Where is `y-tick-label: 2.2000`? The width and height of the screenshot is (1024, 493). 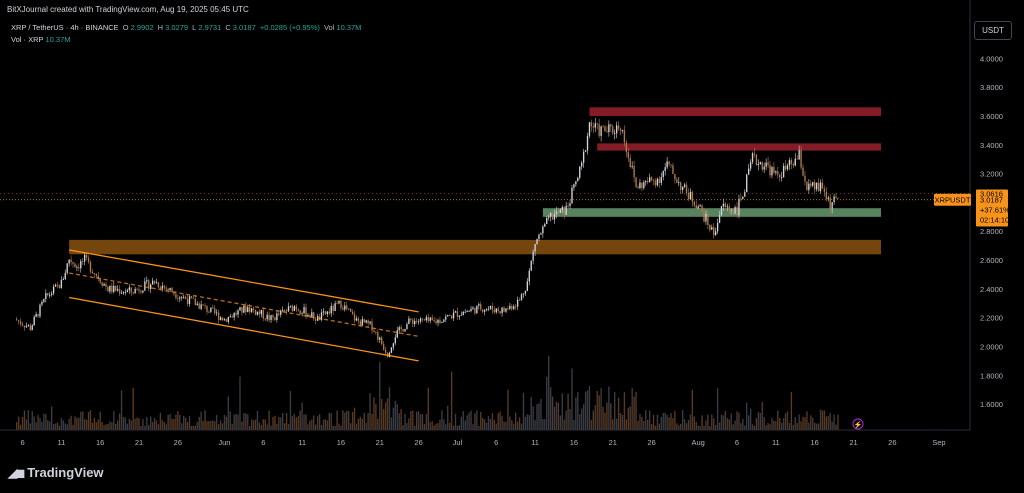
y-tick-label: 2.2000 is located at coordinates (991, 318).